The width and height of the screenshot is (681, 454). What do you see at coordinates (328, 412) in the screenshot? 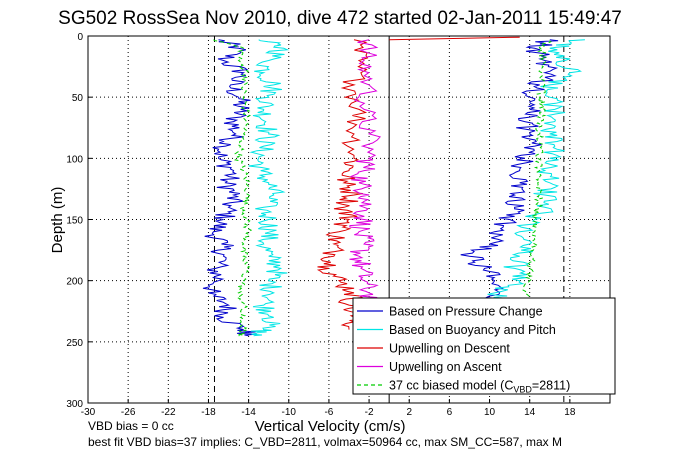
I see `x-tick-label: -6` at bounding box center [328, 412].